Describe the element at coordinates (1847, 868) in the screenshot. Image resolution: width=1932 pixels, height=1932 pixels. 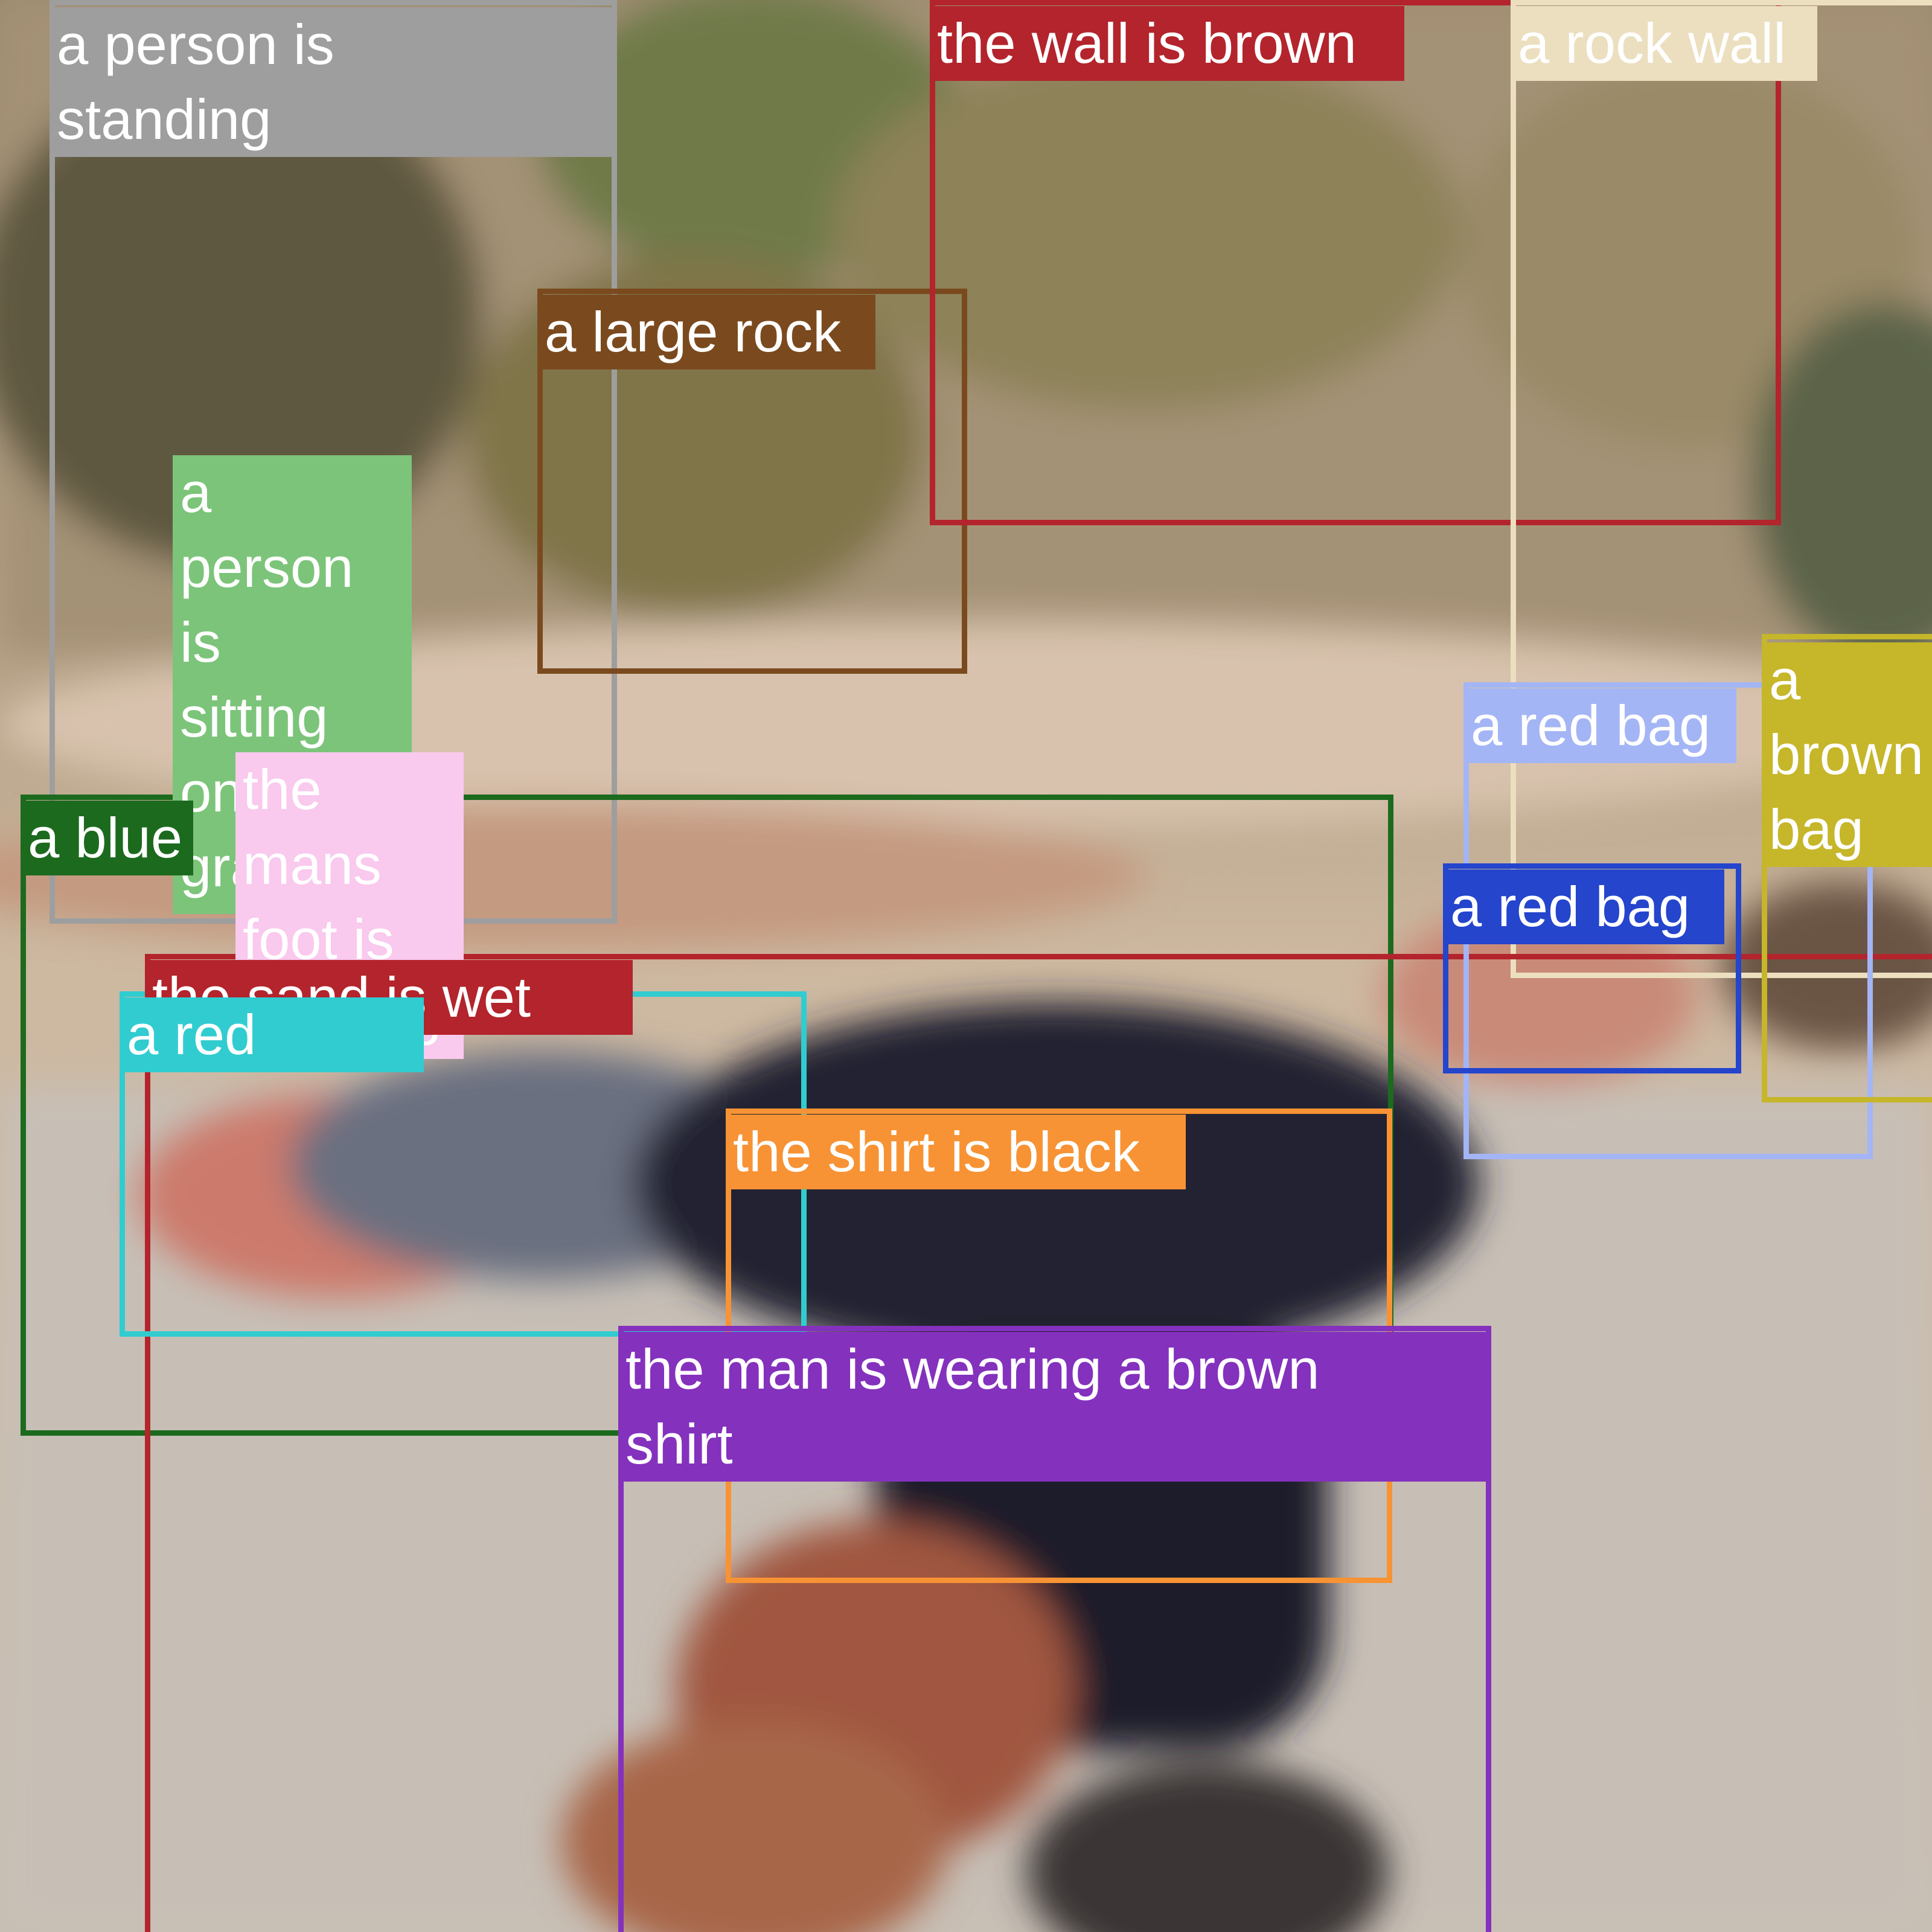
I see `annotation-box-brown-bag` at that location.